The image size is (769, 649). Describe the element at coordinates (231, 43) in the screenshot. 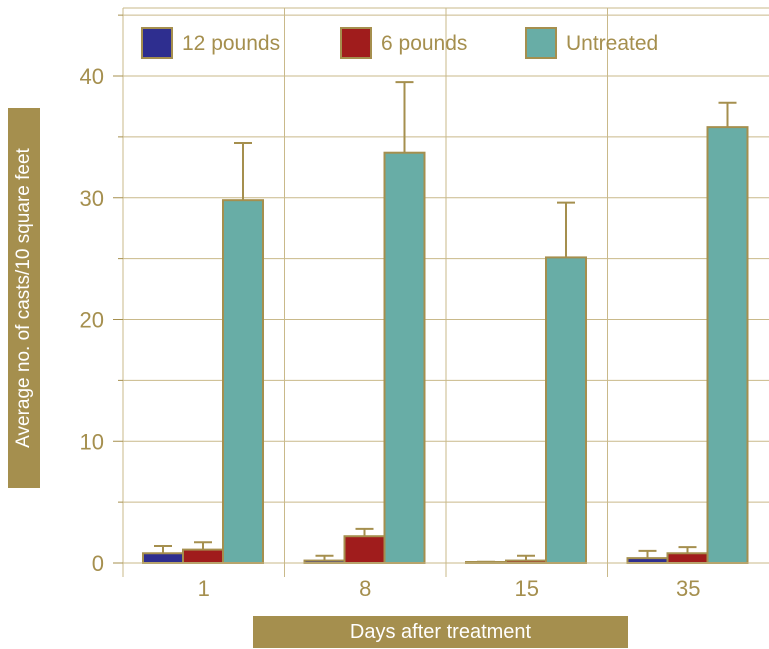

I see `legend-label: 12 pounds` at that location.